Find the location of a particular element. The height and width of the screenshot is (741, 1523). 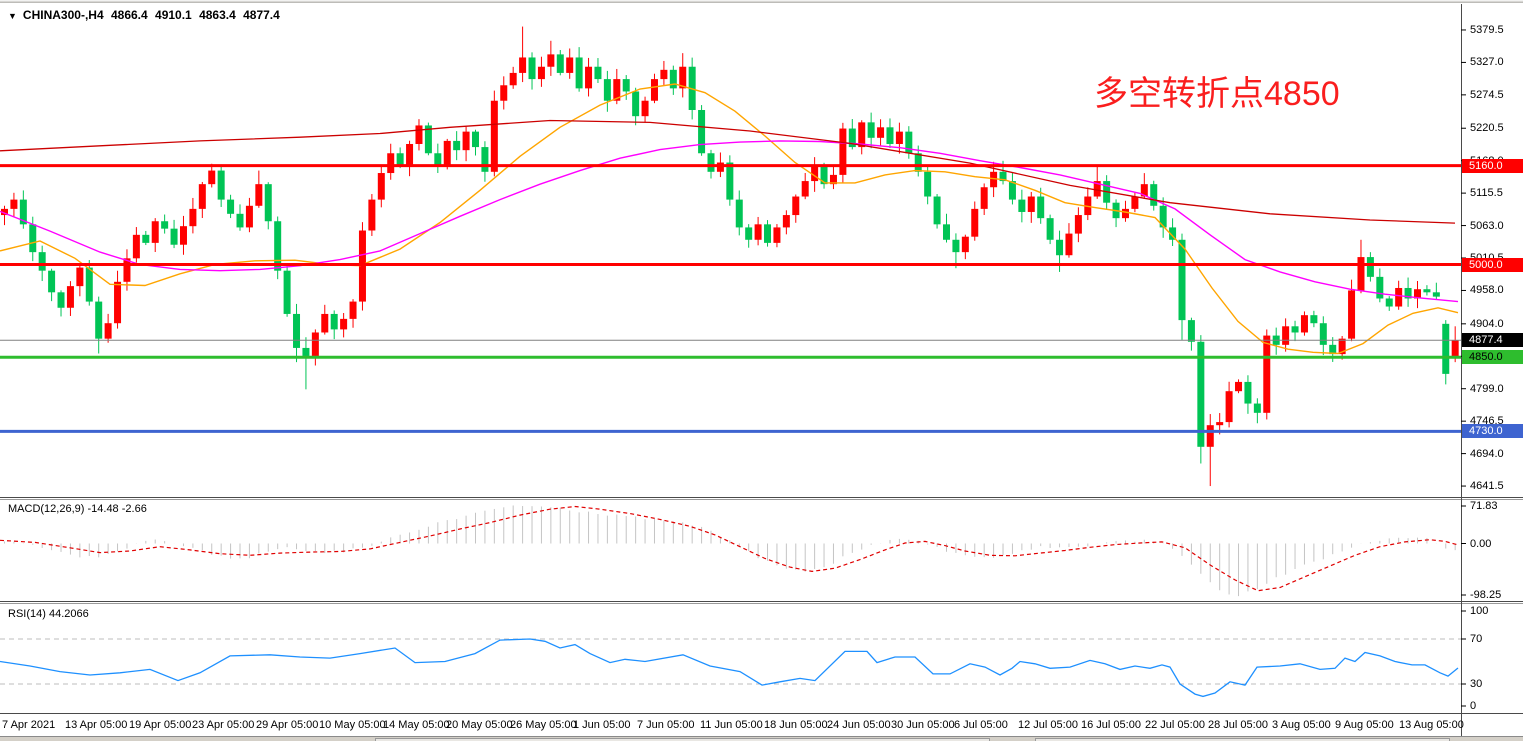

price-axis-tick-label: 4799.0 is located at coordinates (1487, 388).